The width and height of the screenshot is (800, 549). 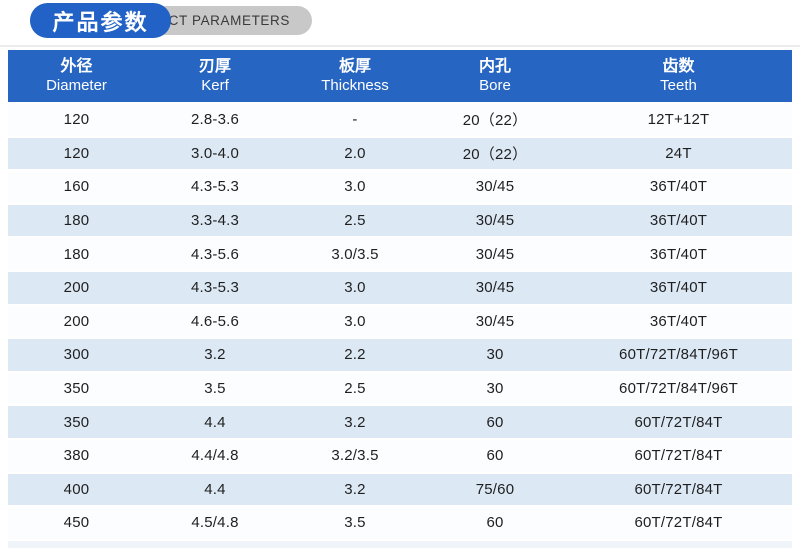 I want to click on title-badge-text: 产品参数, so click(x=100, y=22).